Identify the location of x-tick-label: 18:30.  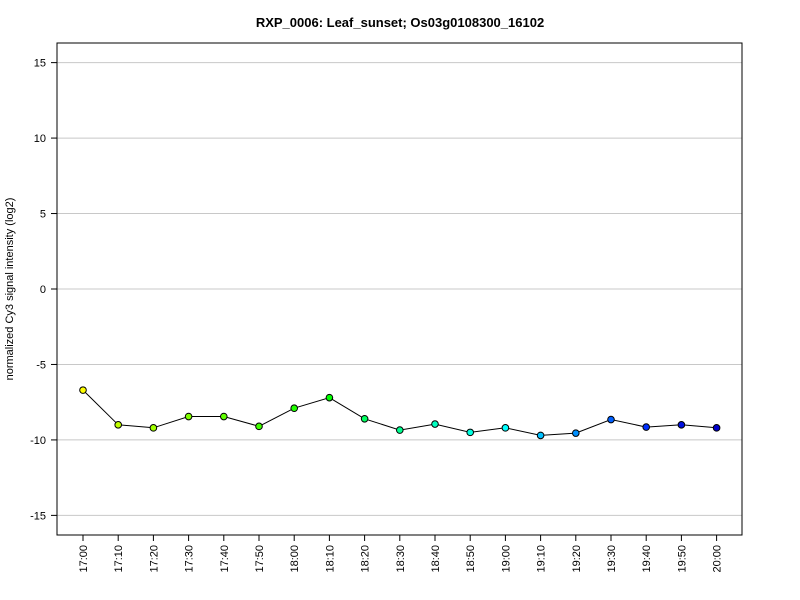
(401, 559).